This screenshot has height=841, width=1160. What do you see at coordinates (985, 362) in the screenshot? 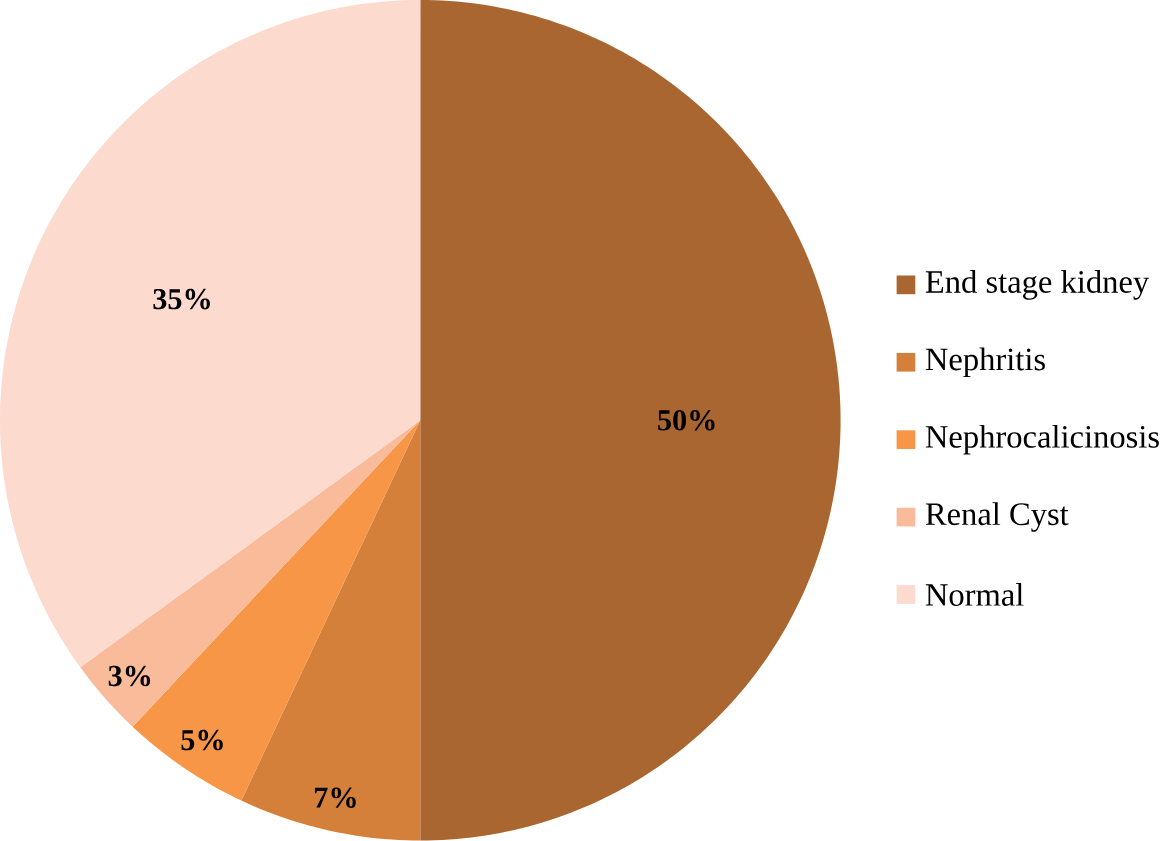
I see `legend-label: Nephritis` at bounding box center [985, 362].